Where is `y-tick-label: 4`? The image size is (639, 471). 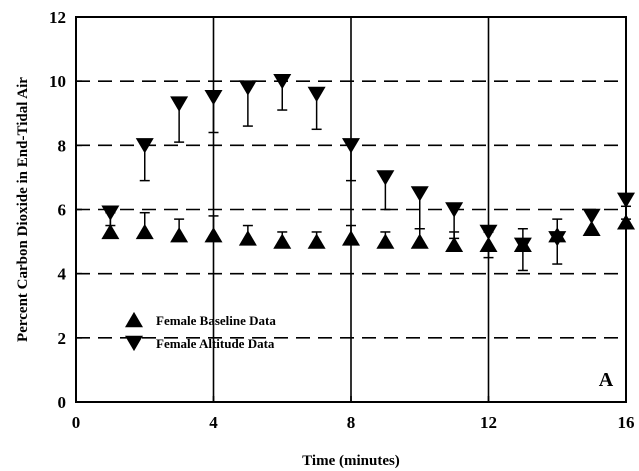
y-tick-label: 4 is located at coordinates (62, 274).